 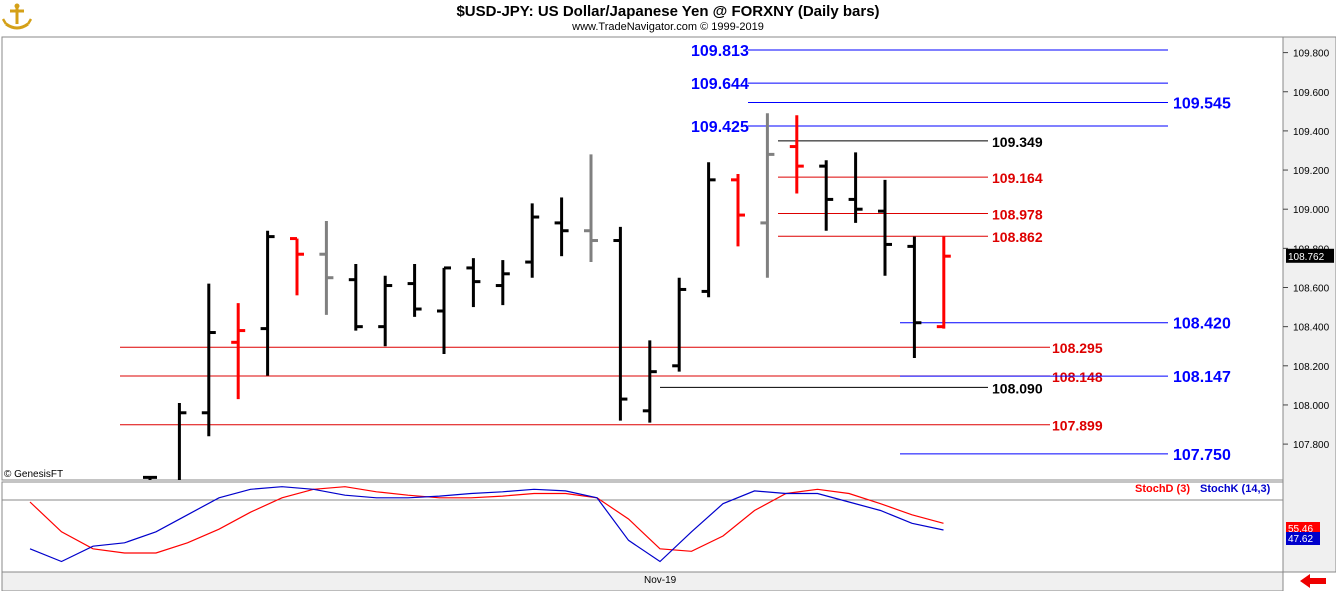 What do you see at coordinates (1311, 132) in the screenshot?
I see `y-tick-label: 109.400` at bounding box center [1311, 132].